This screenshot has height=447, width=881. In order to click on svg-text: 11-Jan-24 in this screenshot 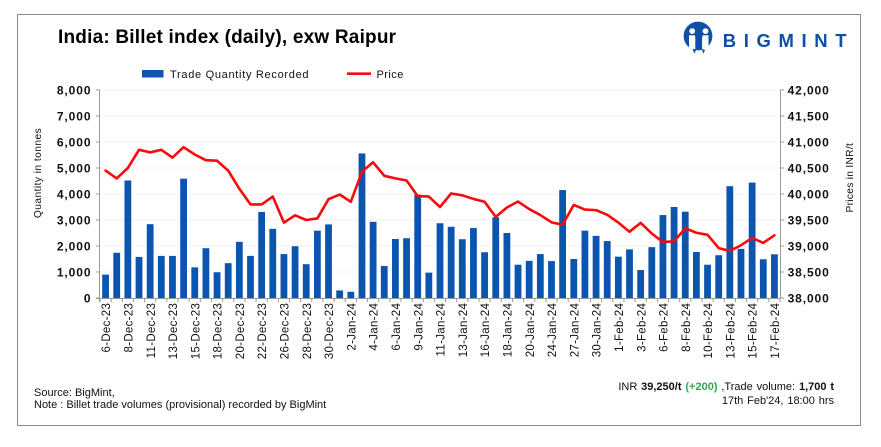, I will do `click(442, 330)`.